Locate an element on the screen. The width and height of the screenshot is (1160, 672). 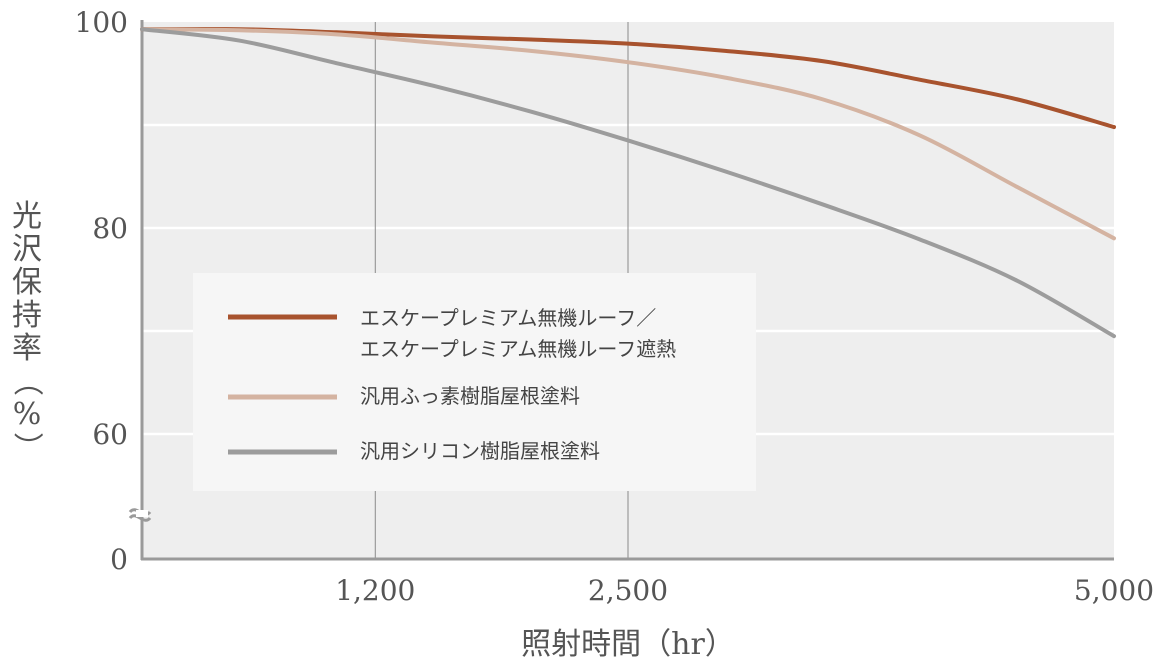
y-tick-label-80: 80 is located at coordinates (110, 228).